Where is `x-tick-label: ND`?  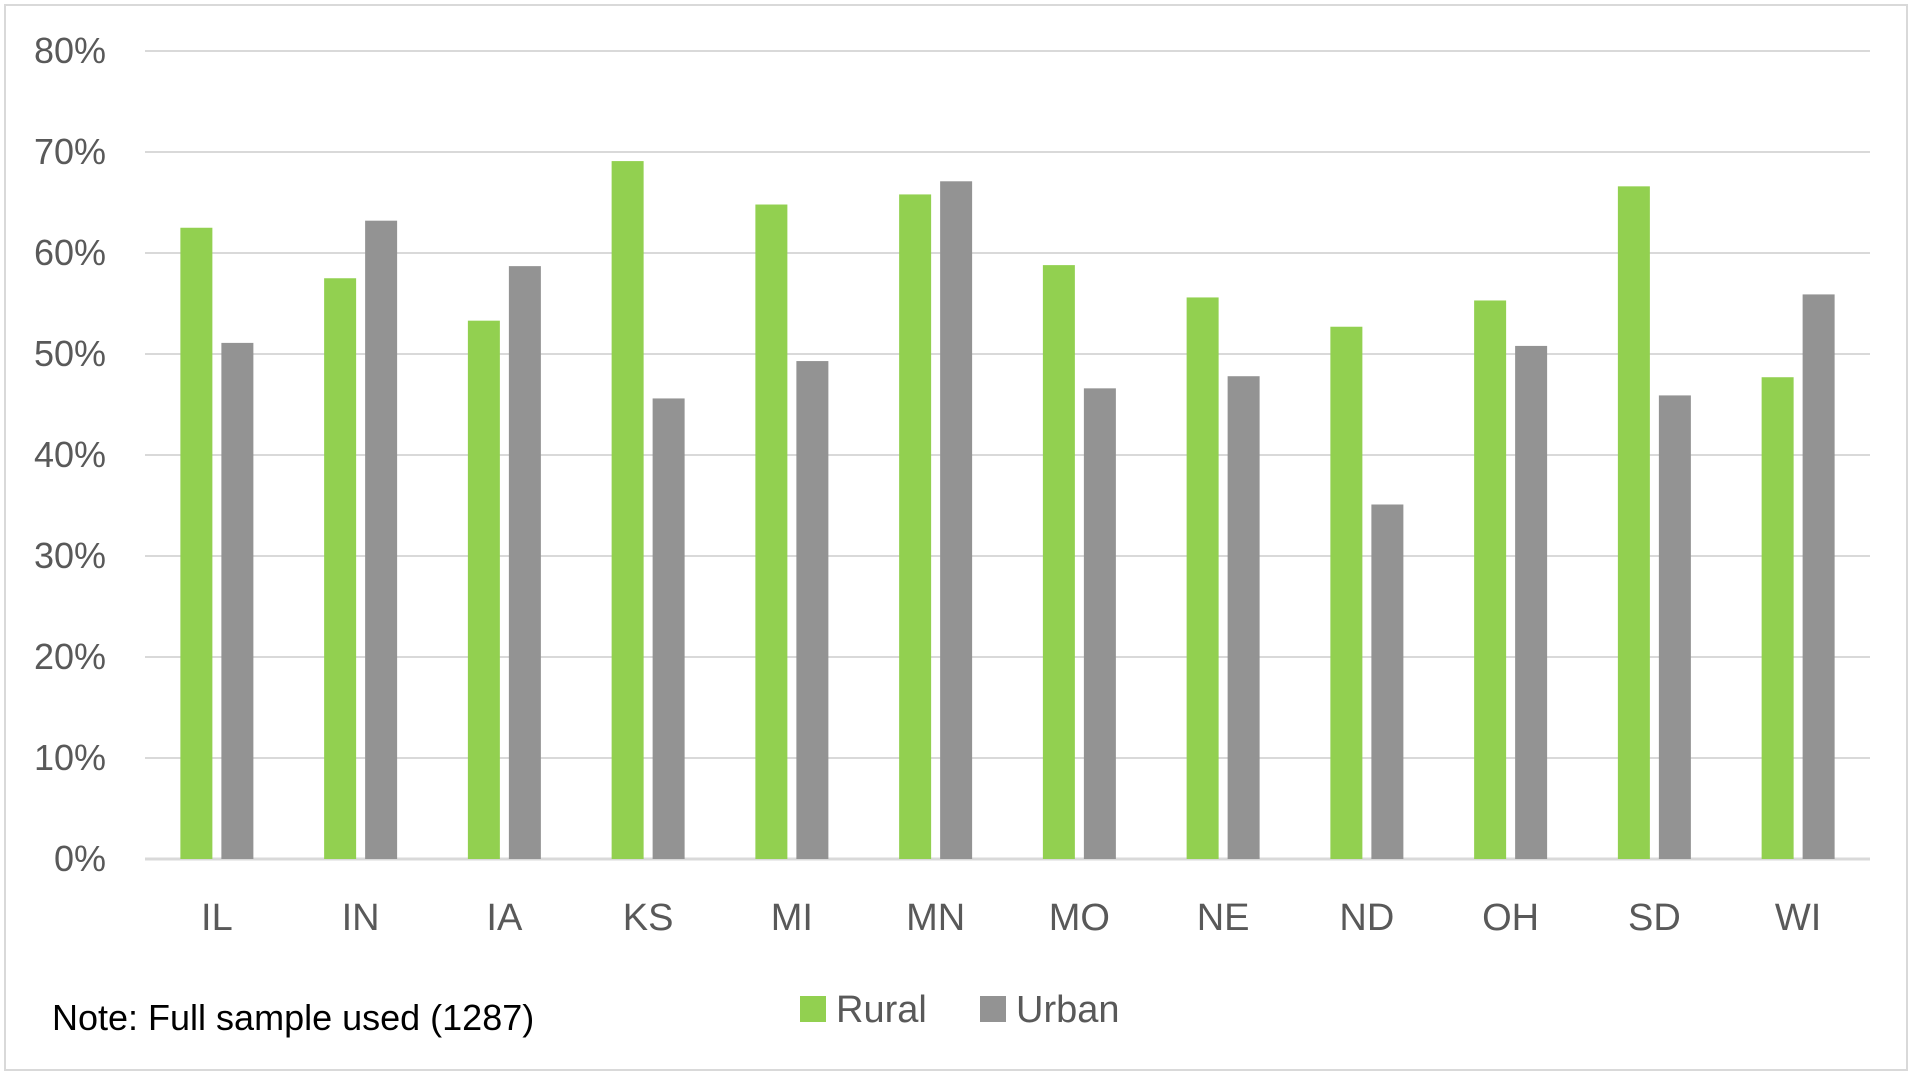
x-tick-label: ND is located at coordinates (1366, 918).